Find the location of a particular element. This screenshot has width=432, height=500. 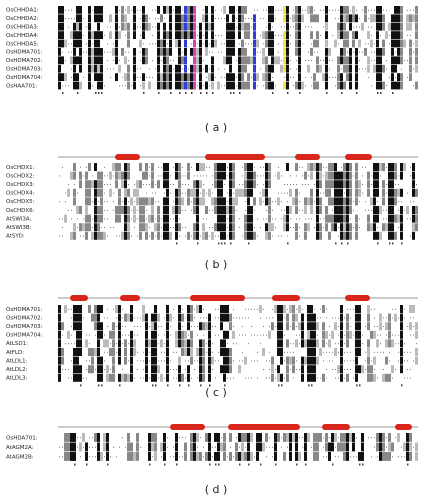

helix is located at coordinates (286, 298).